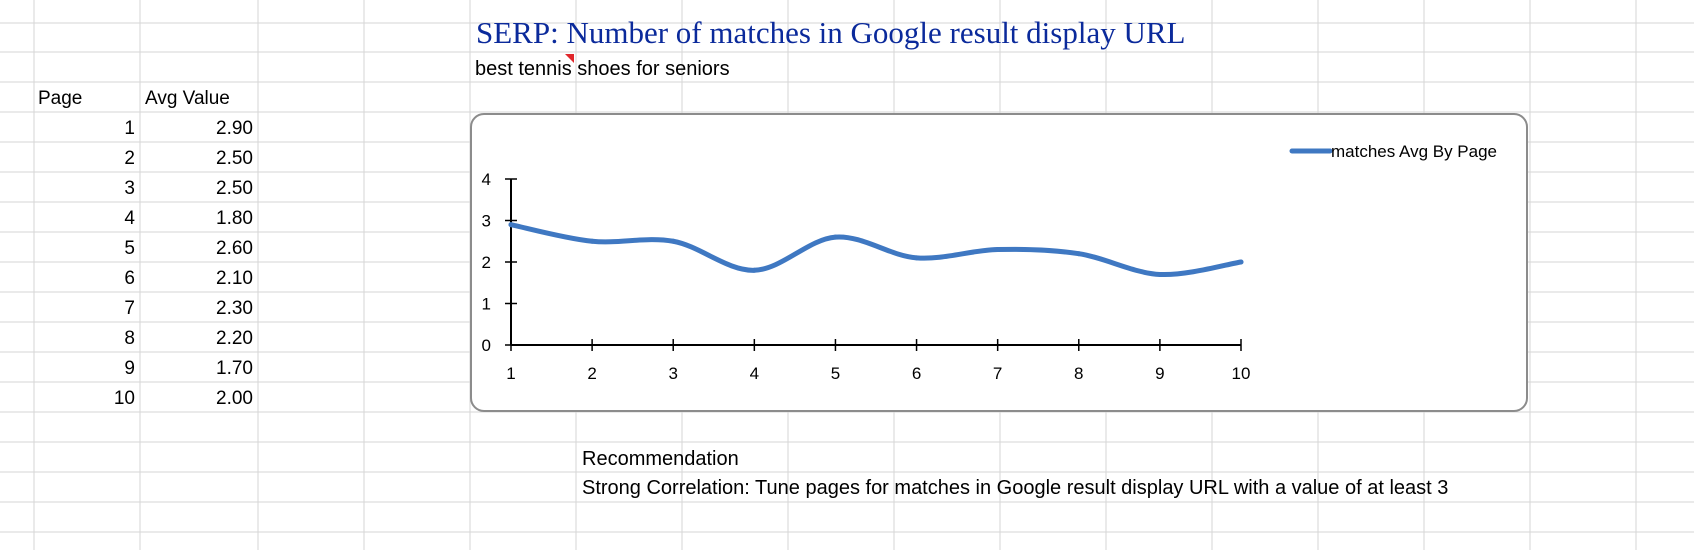  I want to click on table-cell-page: 4, so click(129, 218).